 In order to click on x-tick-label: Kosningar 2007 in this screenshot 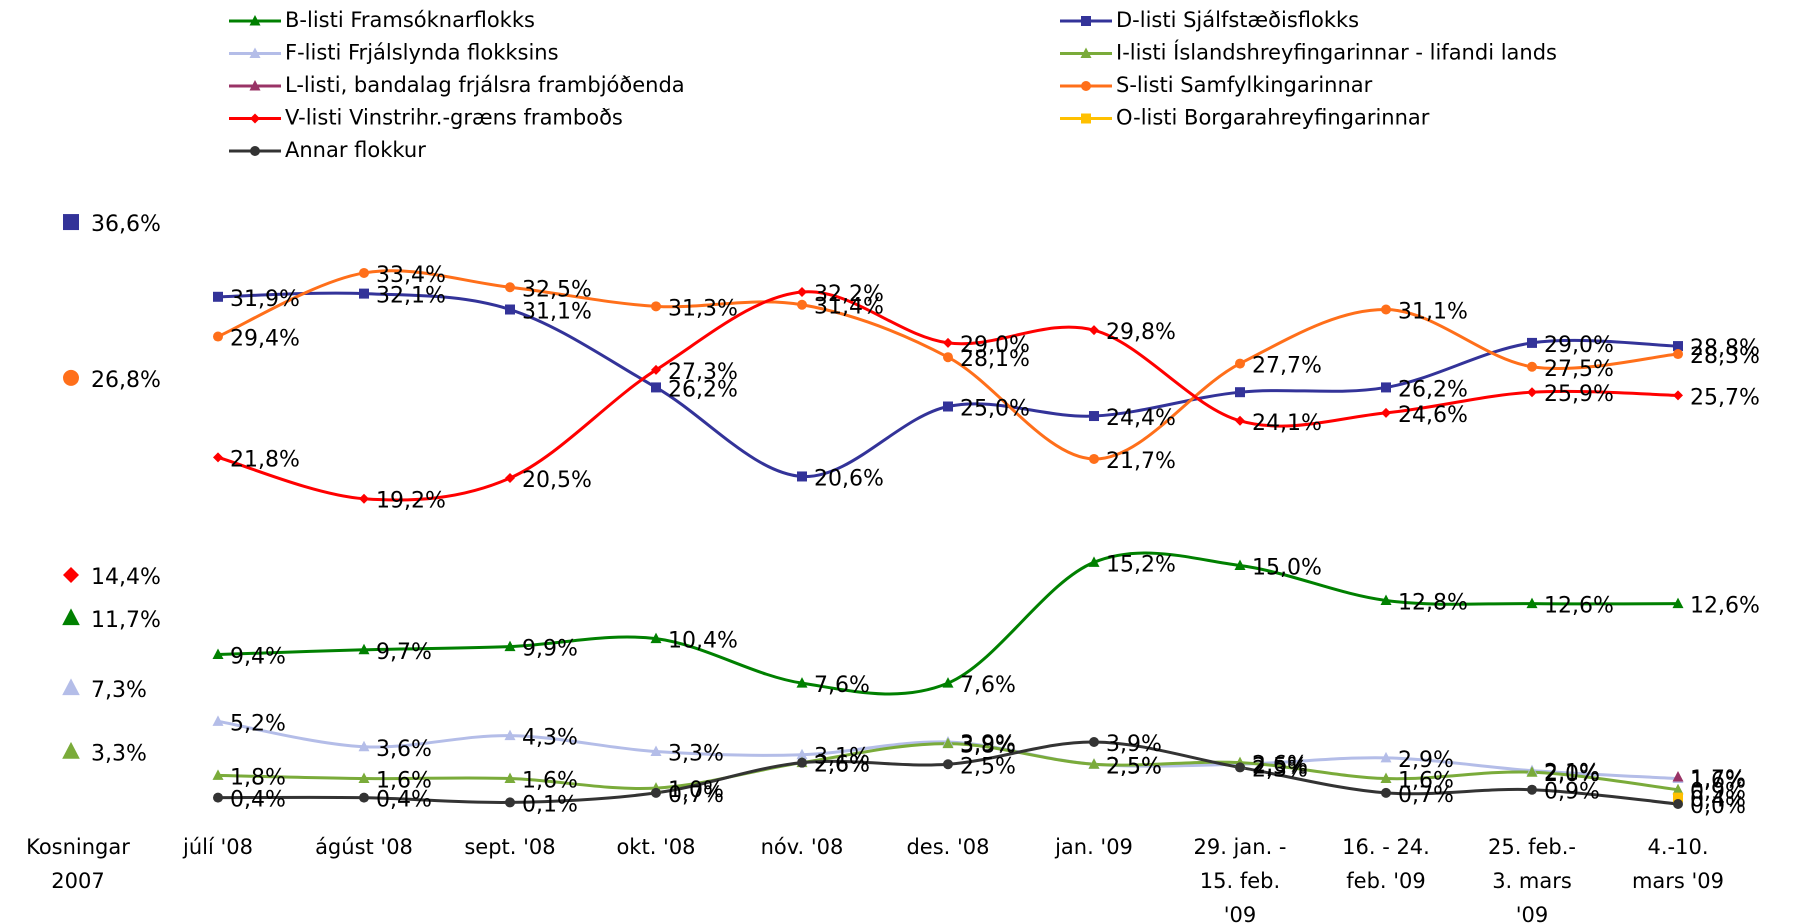, I will do `click(78, 864)`.